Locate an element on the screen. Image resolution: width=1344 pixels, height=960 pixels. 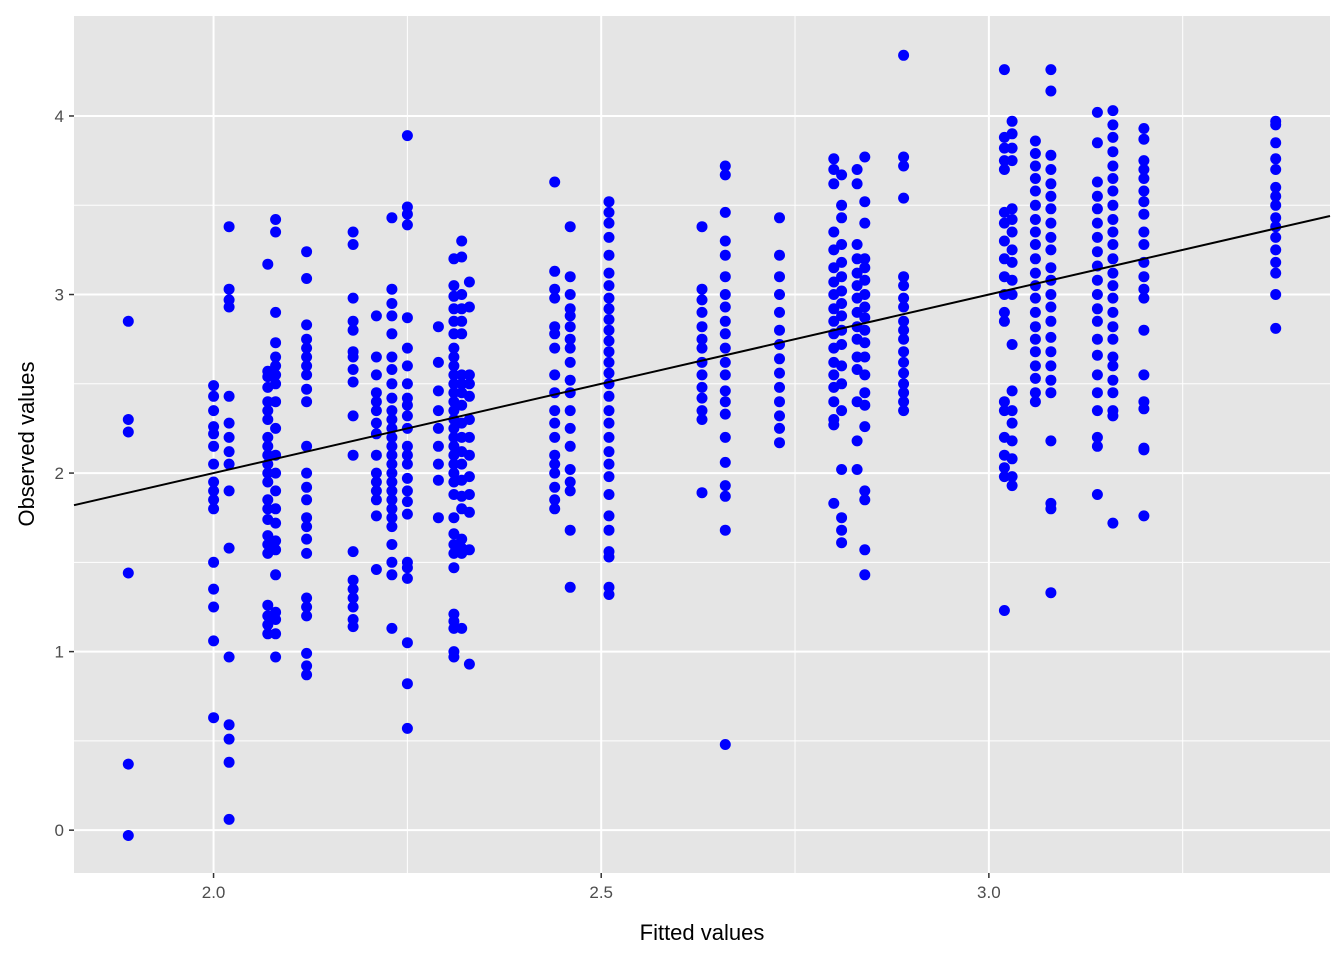
y-axis: 0 1 2 3 4 is located at coordinates (64, 473).